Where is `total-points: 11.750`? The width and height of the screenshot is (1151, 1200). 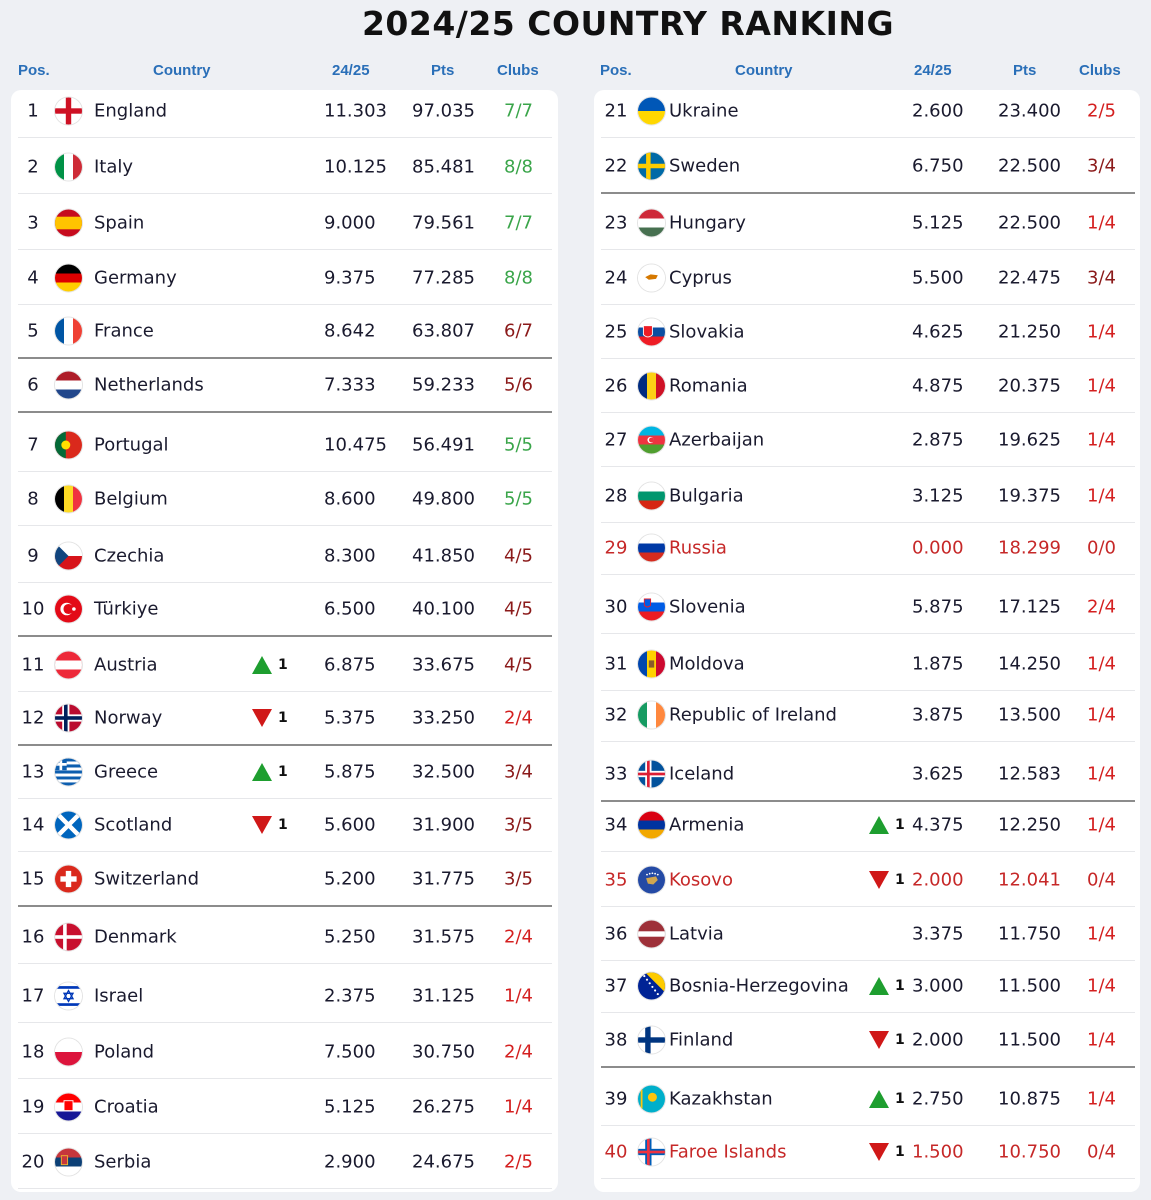 total-points: 11.750 is located at coordinates (1029, 933).